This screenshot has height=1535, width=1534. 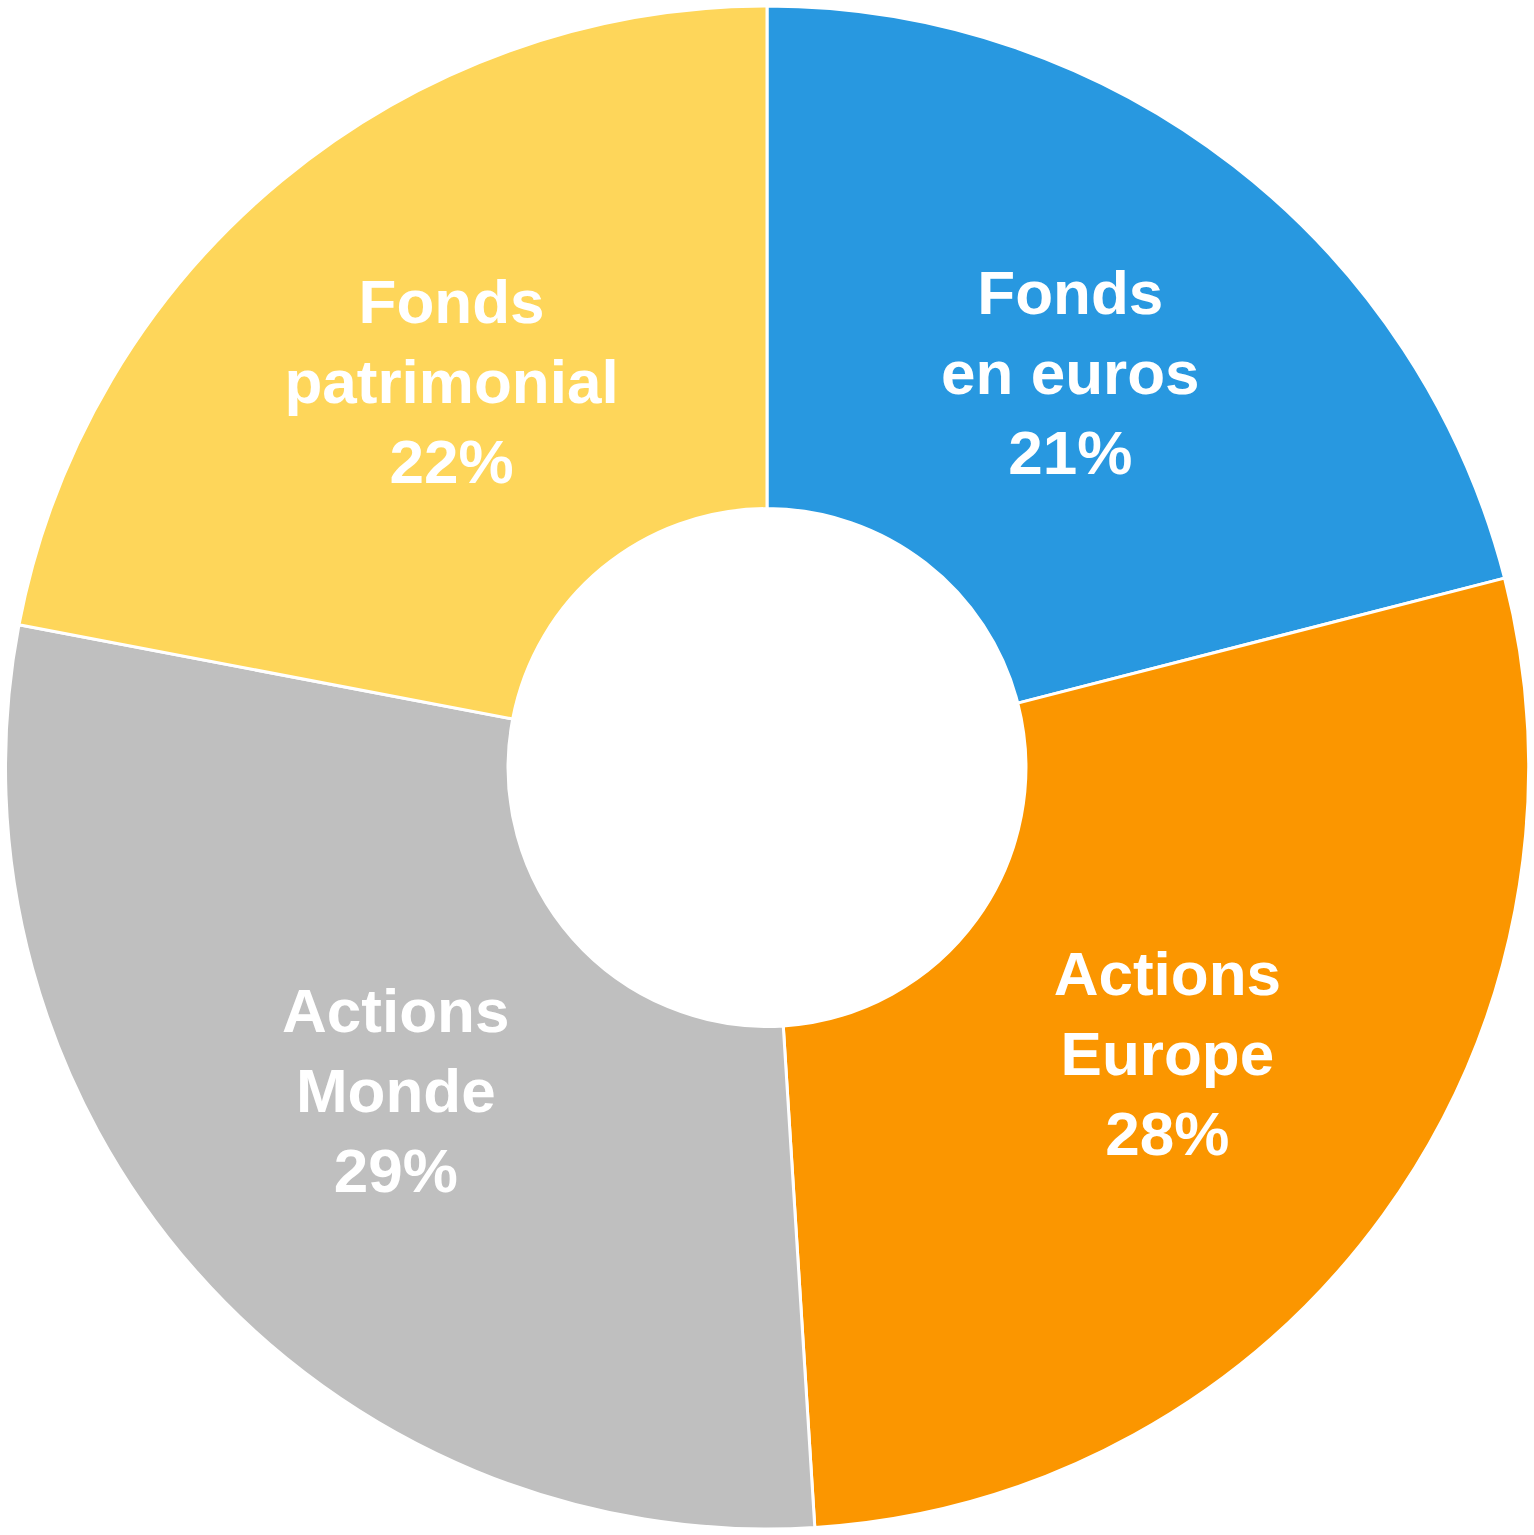 I want to click on slice-label: Actions Europe, so click(x=1167, y=1014).